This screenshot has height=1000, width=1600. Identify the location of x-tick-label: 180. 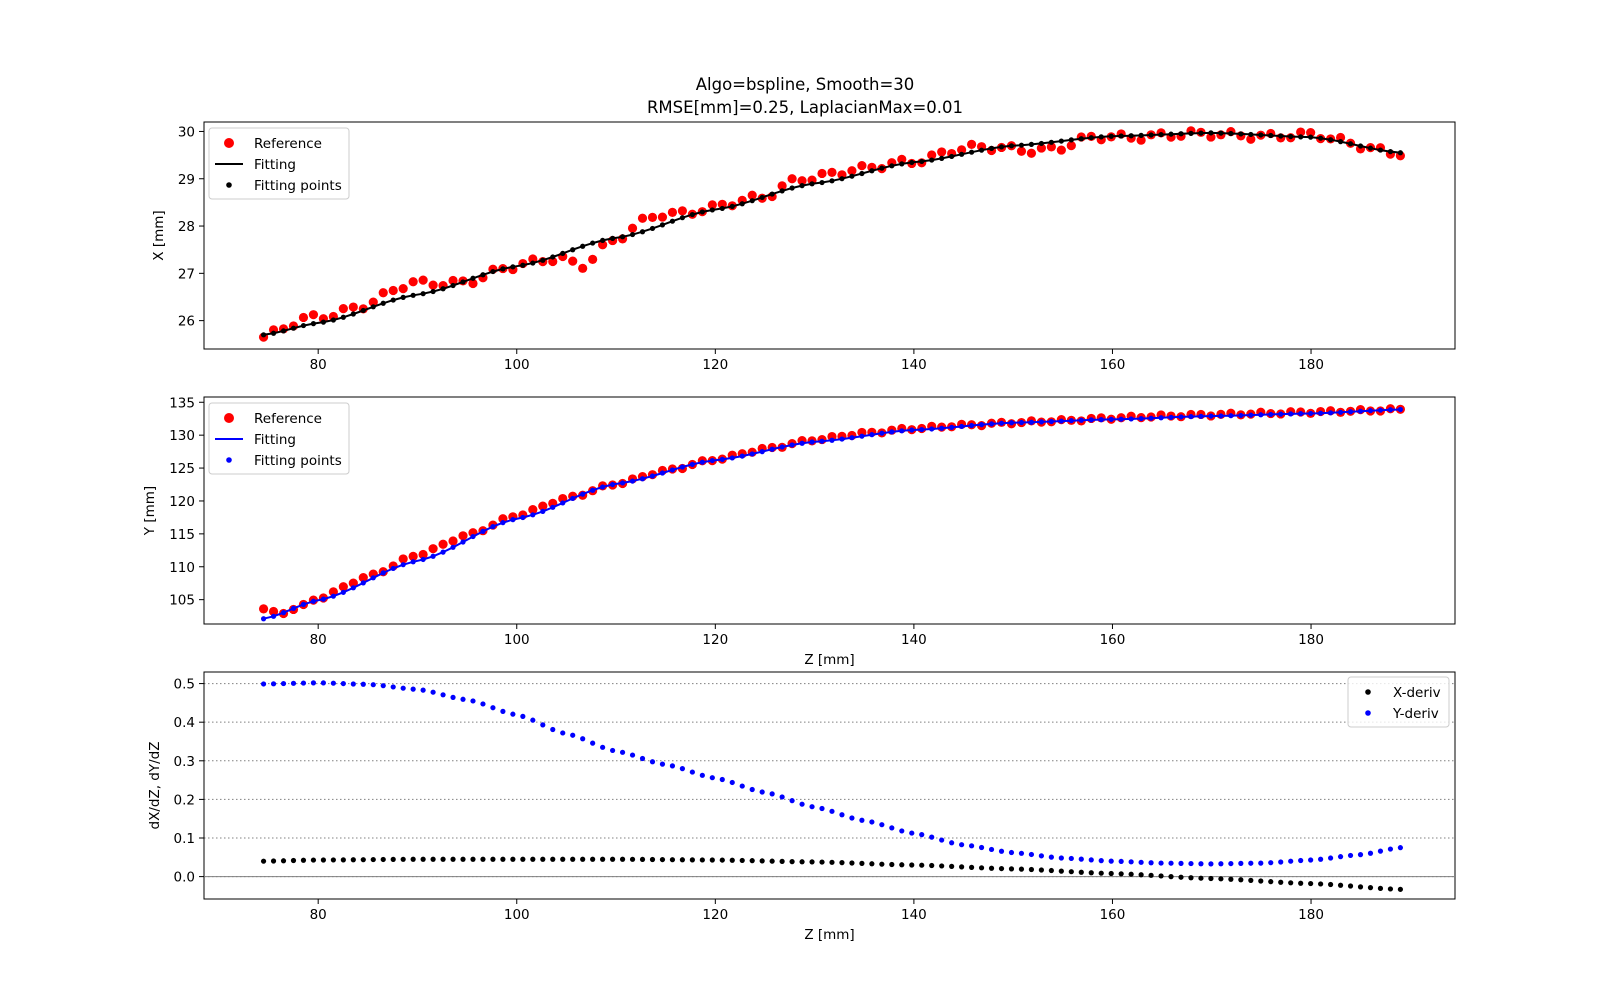
(1311, 915).